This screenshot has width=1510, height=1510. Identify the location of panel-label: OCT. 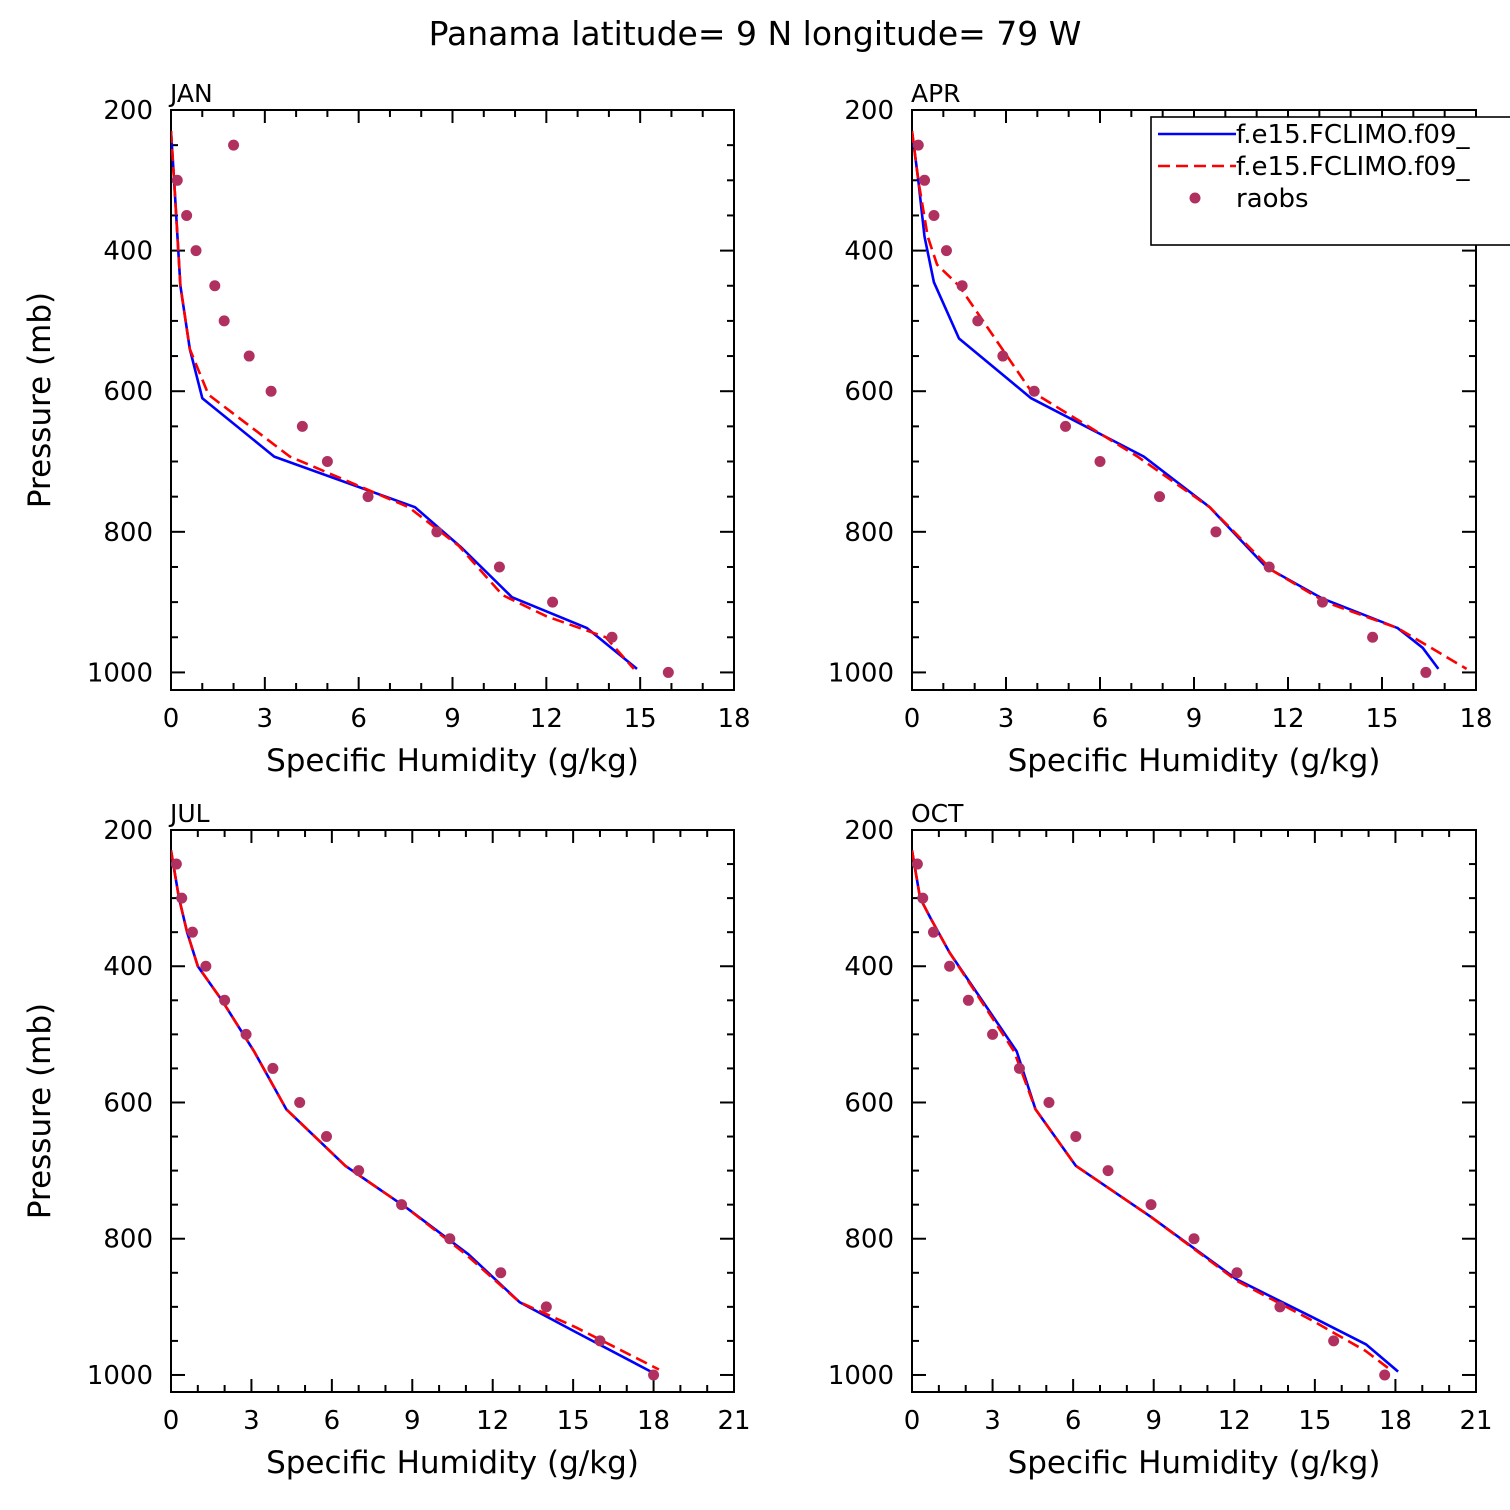
(937, 813).